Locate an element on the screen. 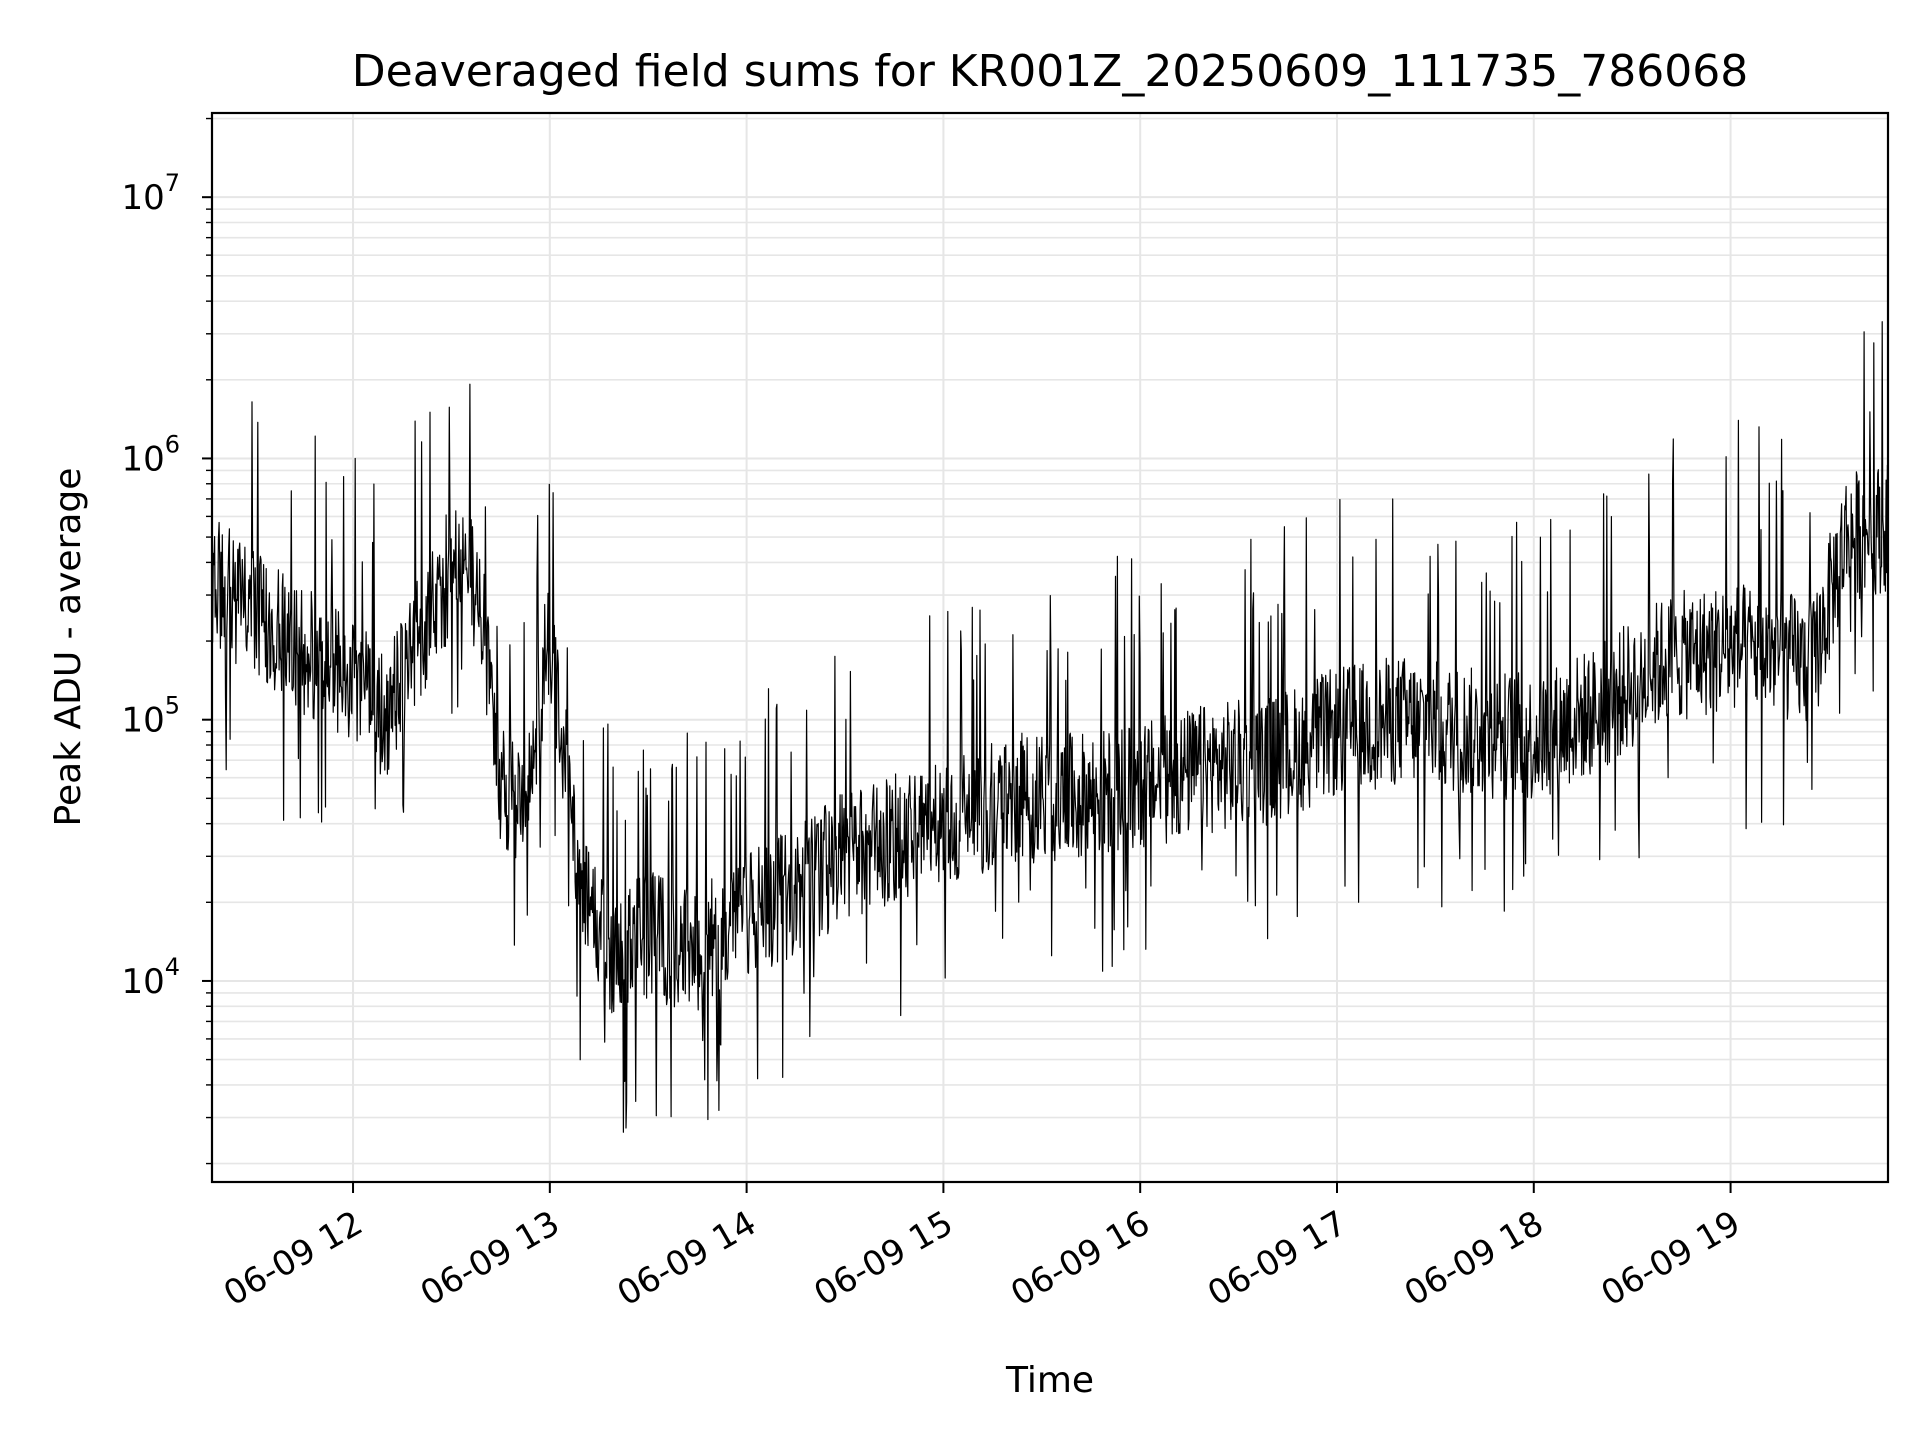 The width and height of the screenshot is (1920, 1440). y-axis-label: Peak ADU - average is located at coordinates (68, 647).